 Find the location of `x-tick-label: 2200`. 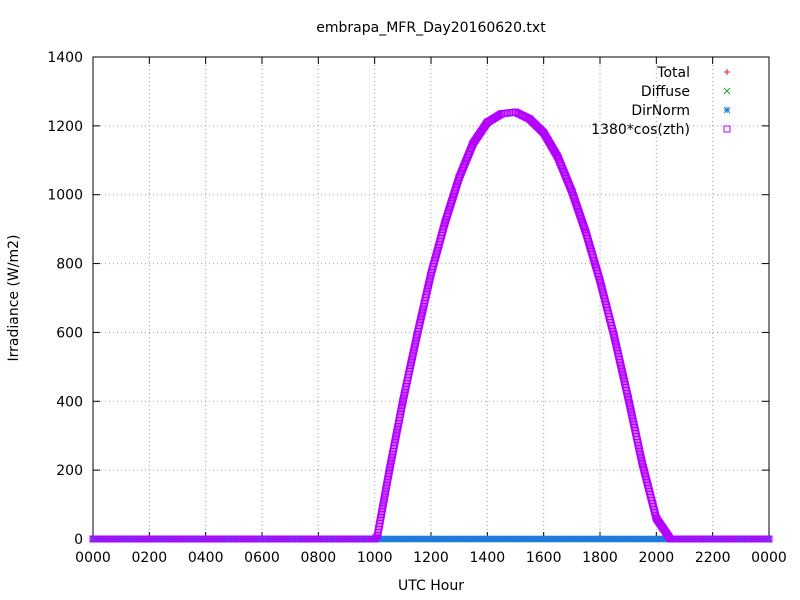

x-tick-label: 2200 is located at coordinates (713, 558).